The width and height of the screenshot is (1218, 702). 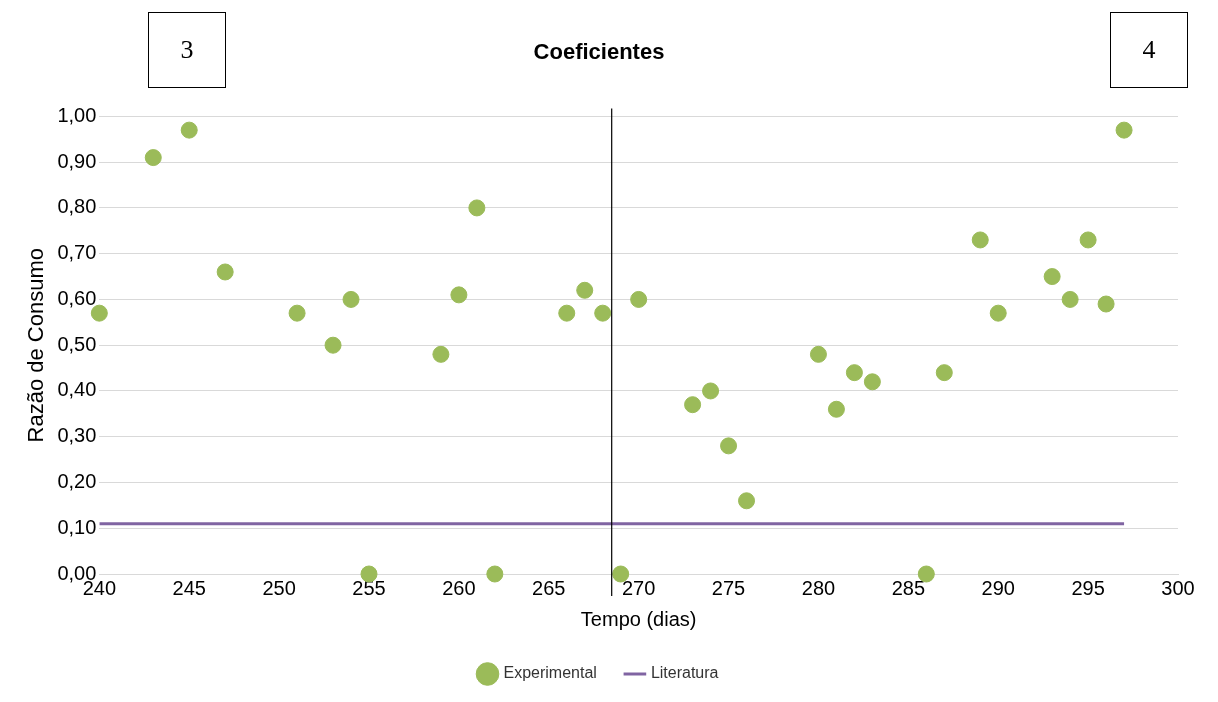 I want to click on x-tick-label: 245, so click(x=189, y=587).